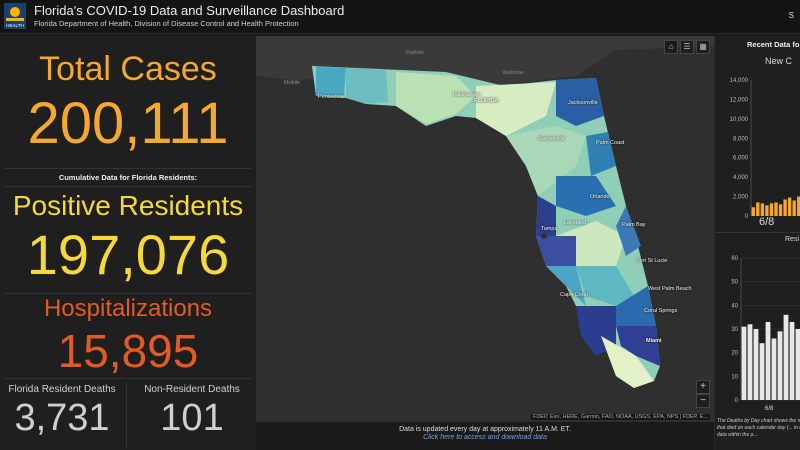  I want to click on map-label-miami: Miami, so click(654, 341).